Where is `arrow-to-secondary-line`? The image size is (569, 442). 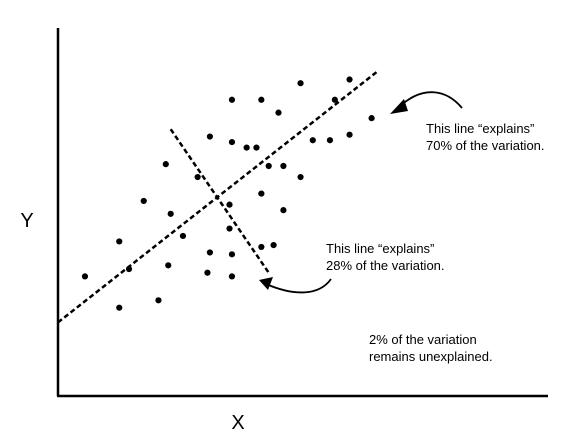 arrow-to-secondary-line is located at coordinates (295, 285).